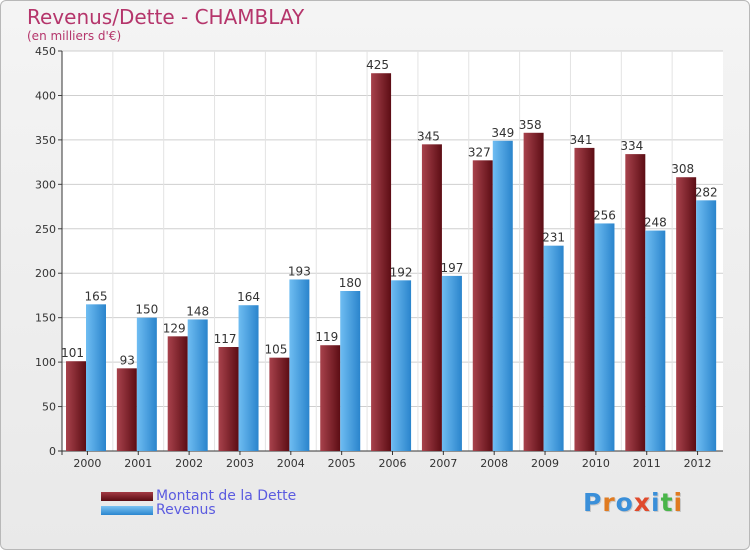 The height and width of the screenshot is (550, 750). I want to click on y-tick-label: 50, so click(49, 407).